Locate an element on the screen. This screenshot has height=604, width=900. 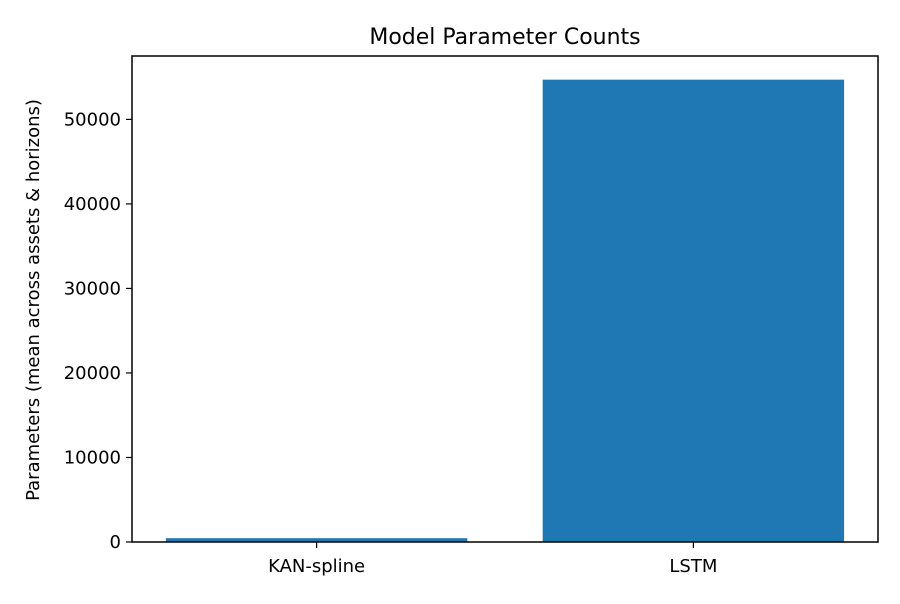
y-tick-label: 30000 is located at coordinates (92, 288).